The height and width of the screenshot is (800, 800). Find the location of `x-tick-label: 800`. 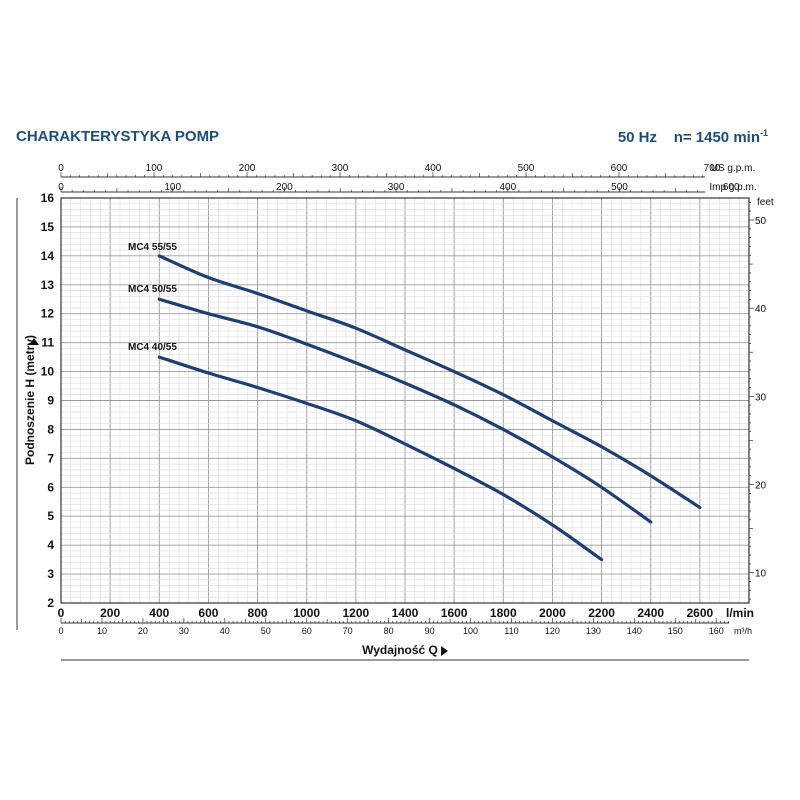

x-tick-label: 800 is located at coordinates (258, 613).